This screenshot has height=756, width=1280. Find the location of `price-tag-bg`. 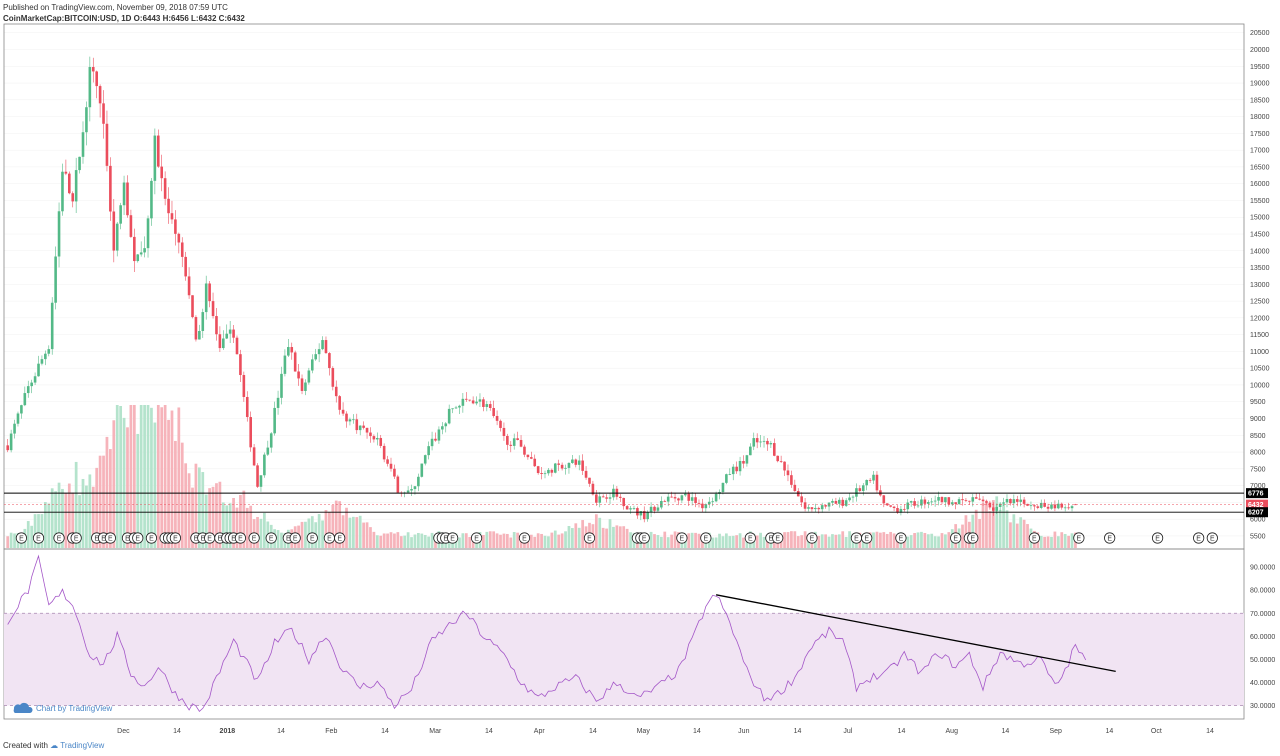

price-tag-bg is located at coordinates (1257, 504).